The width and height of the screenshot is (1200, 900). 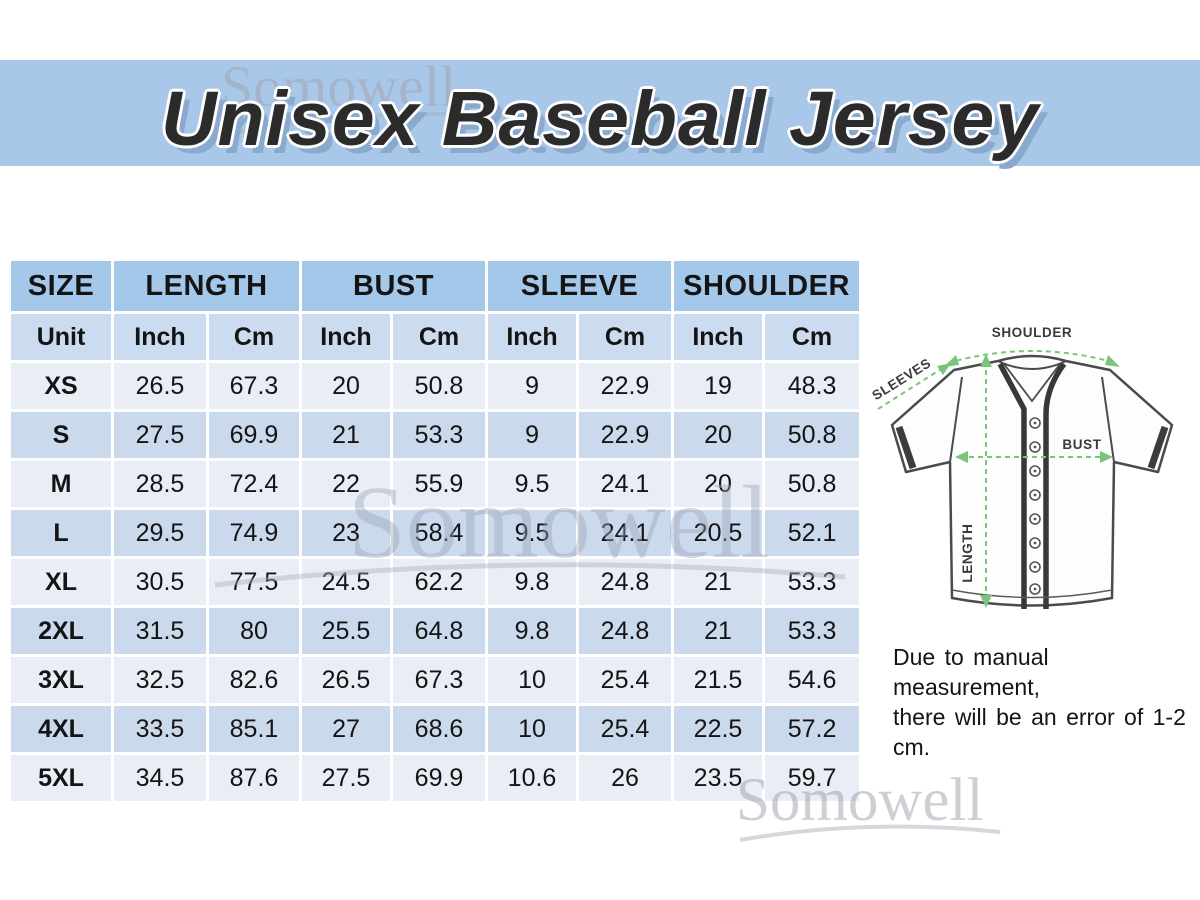 I want to click on size-cell: 4XL, so click(x=61, y=729).